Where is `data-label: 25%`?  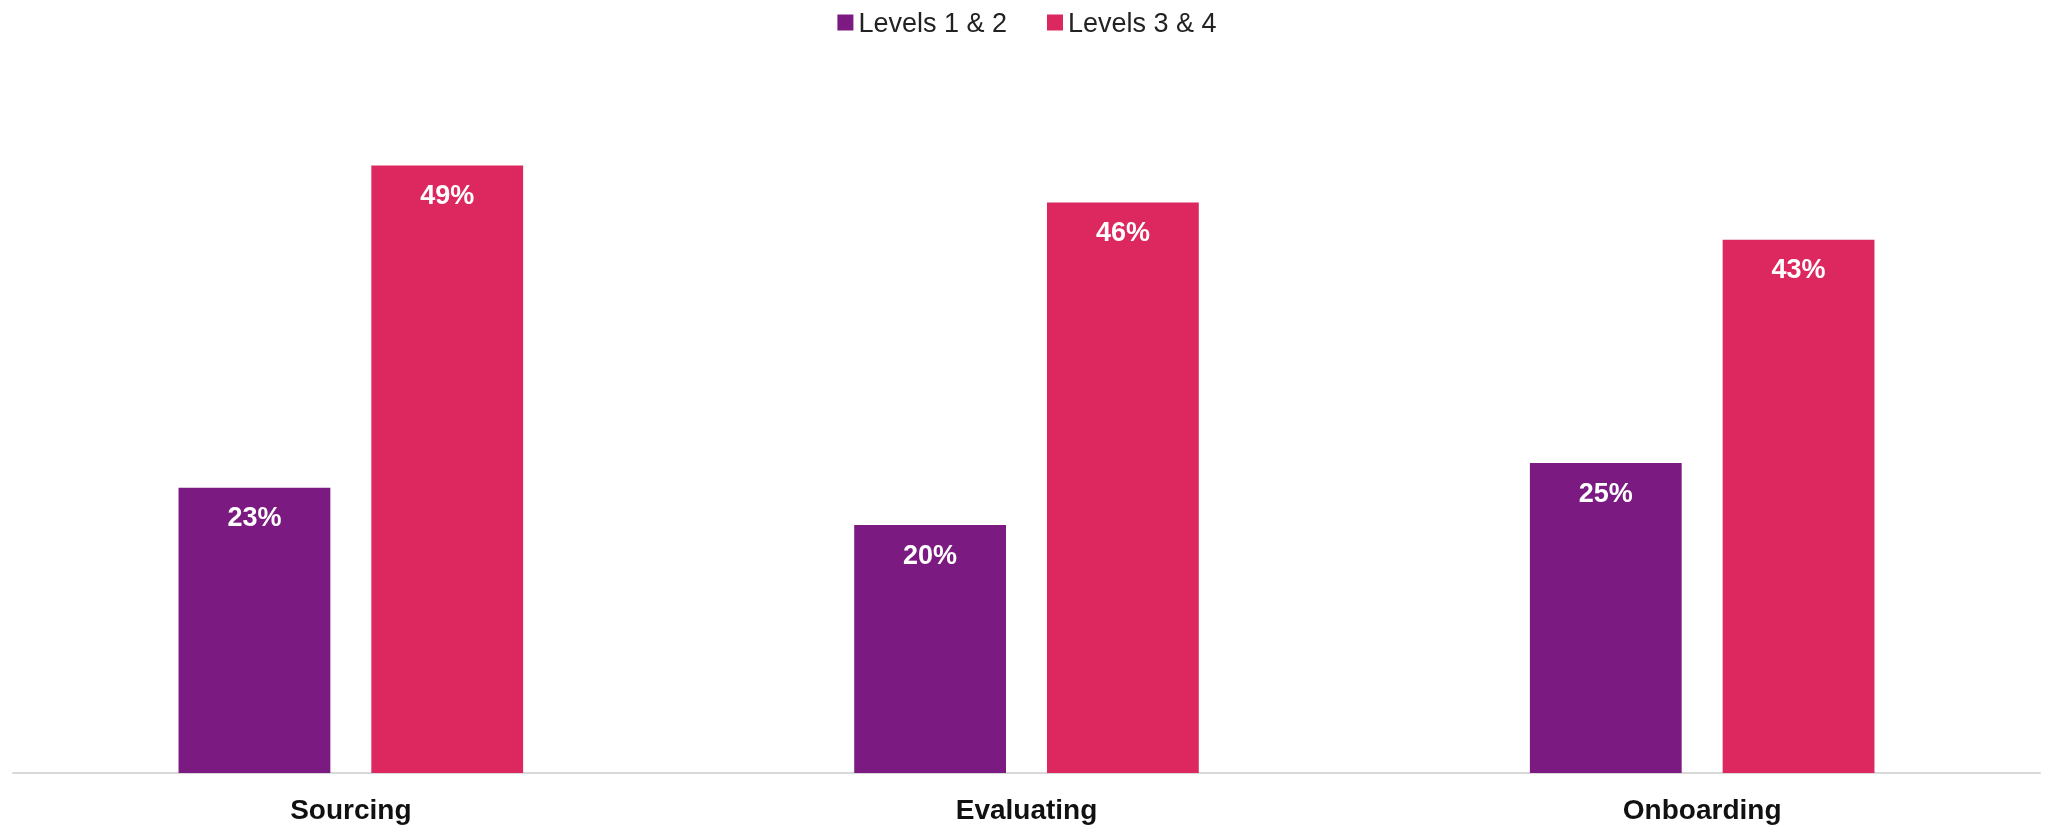
data-label: 25% is located at coordinates (1605, 492).